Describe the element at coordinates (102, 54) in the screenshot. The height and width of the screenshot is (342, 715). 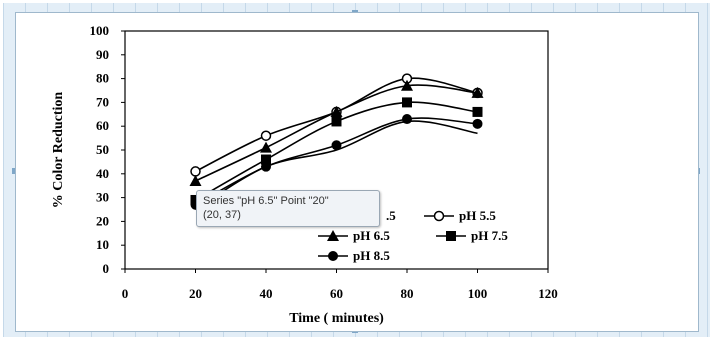
I see `y-tick-label: 90` at that location.